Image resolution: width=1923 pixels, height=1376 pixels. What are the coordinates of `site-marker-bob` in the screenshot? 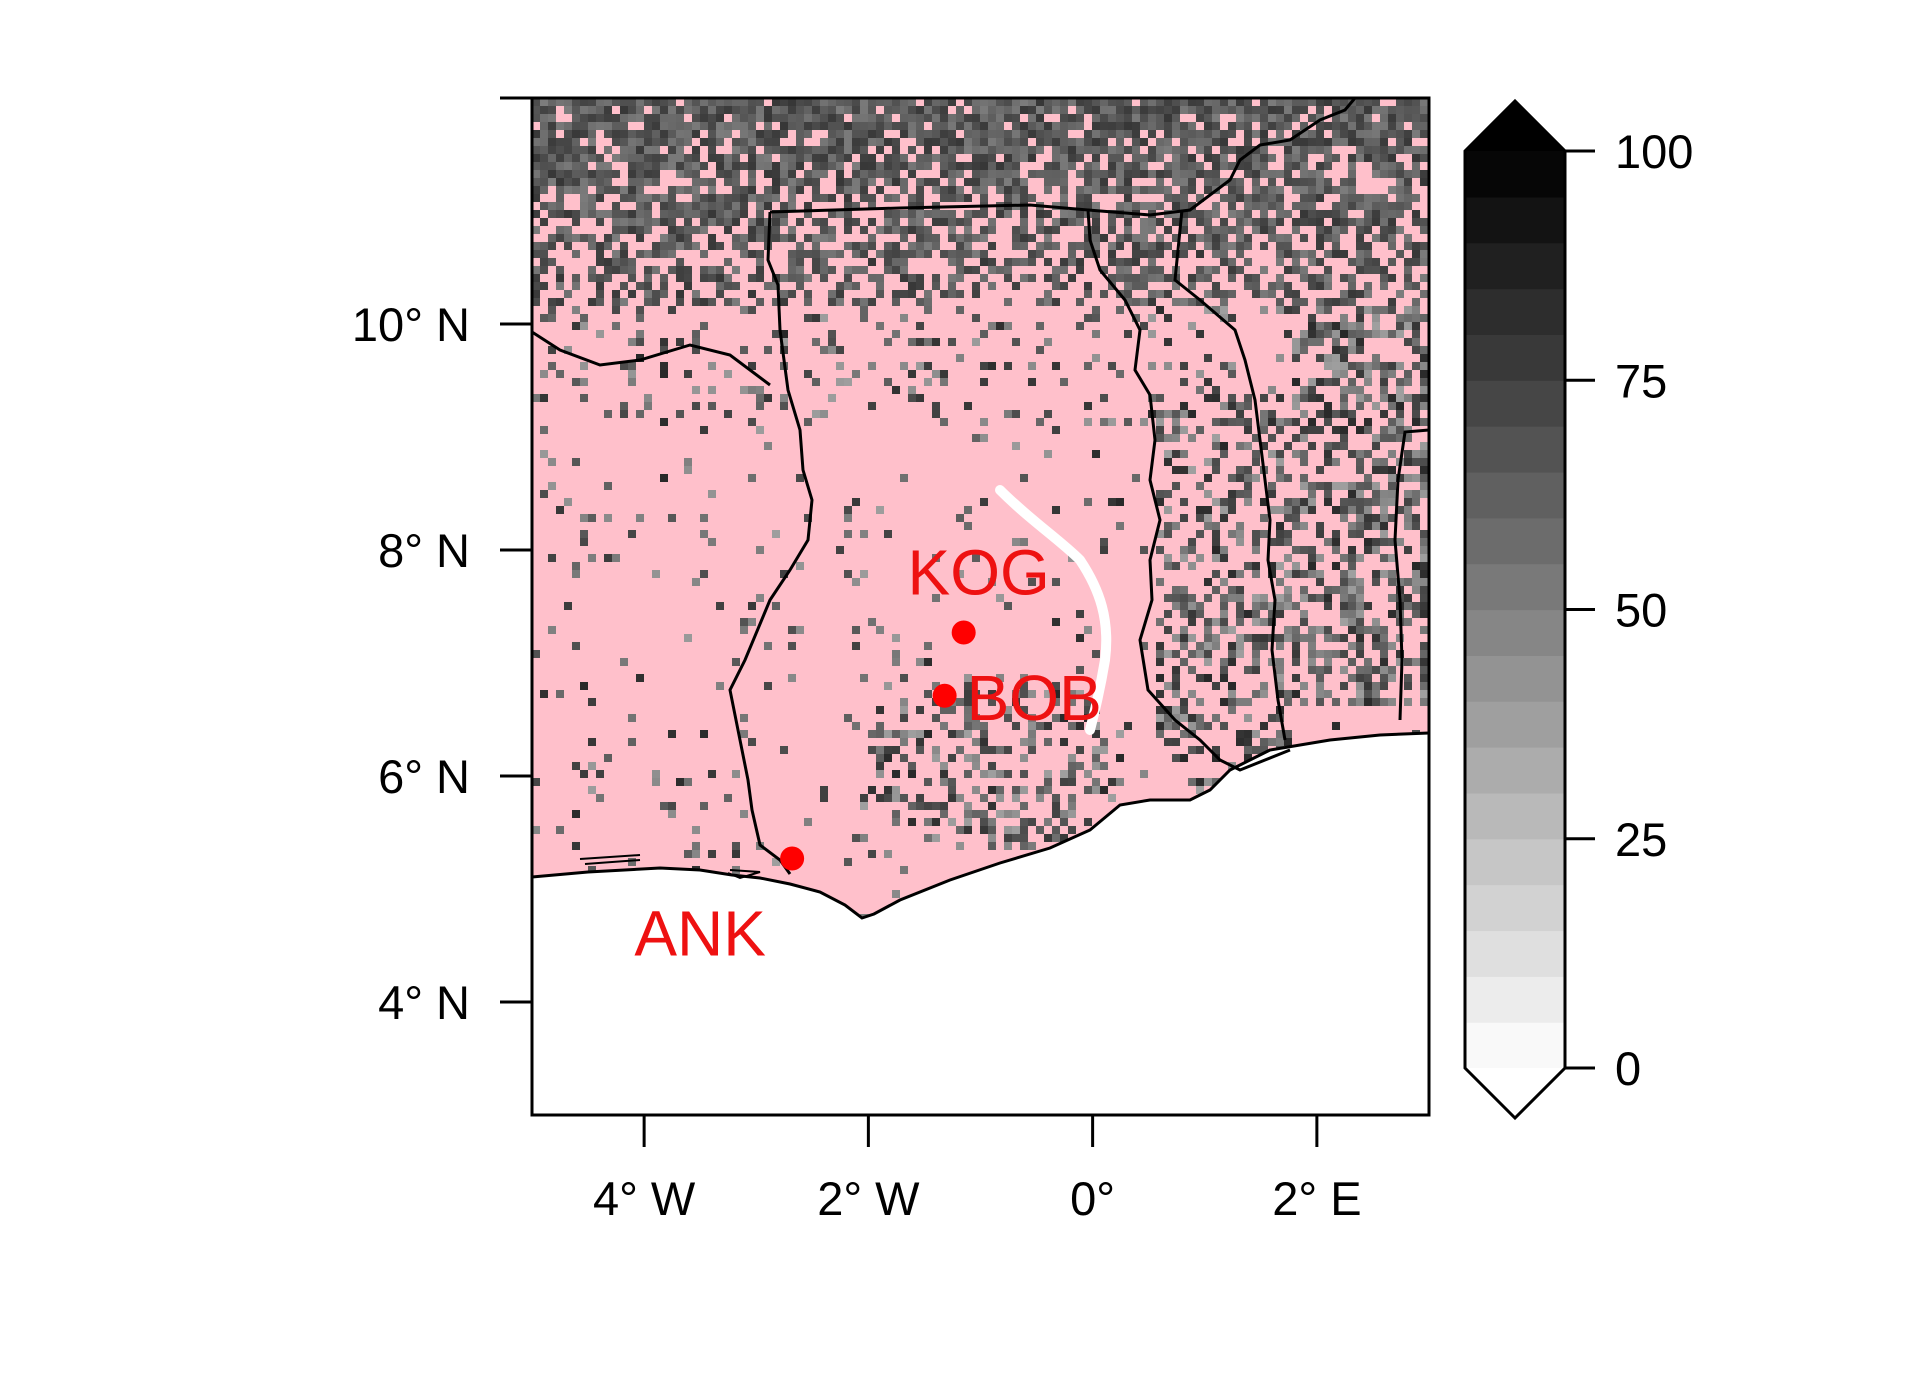 It's located at (944, 695).